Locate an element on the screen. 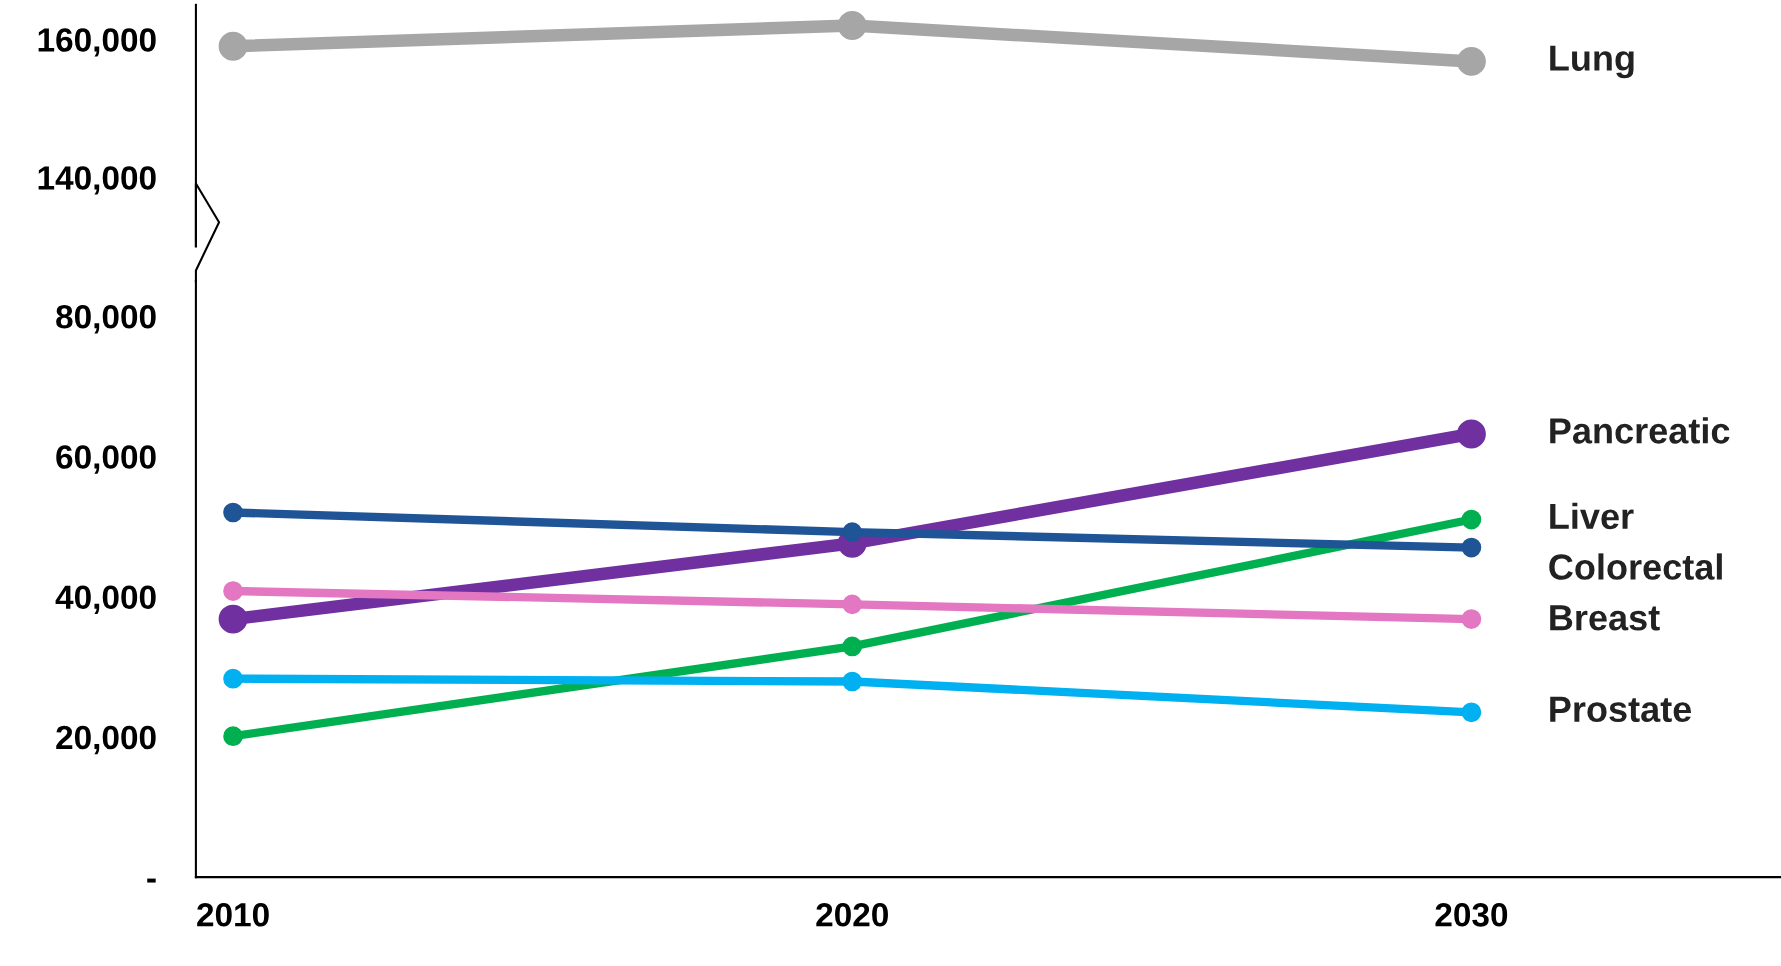 Image resolution: width=1781 pixels, height=966 pixels. y-tick-label: 40,000 is located at coordinates (105, 599).